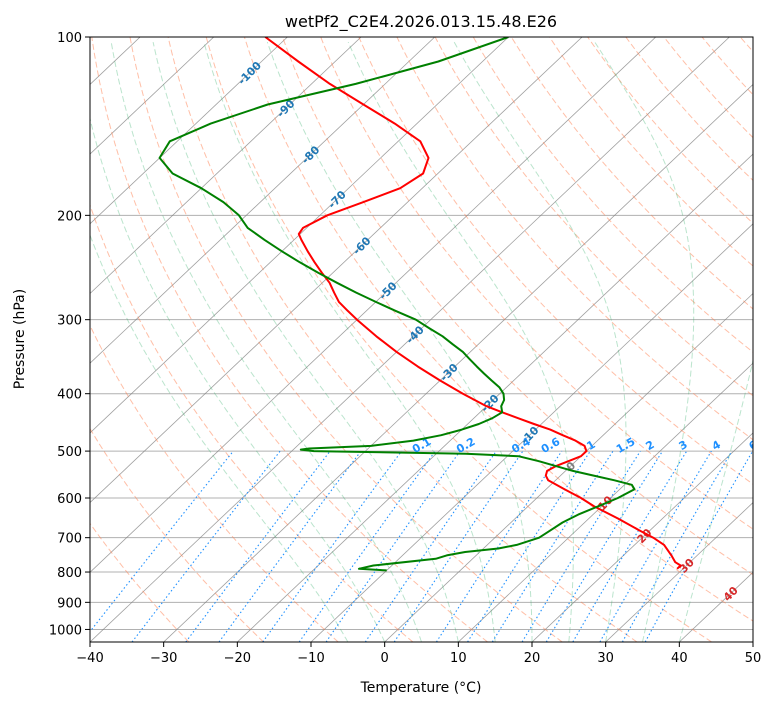  What do you see at coordinates (163, 658) in the screenshot?
I see `x-tick-label: −30` at bounding box center [163, 658].